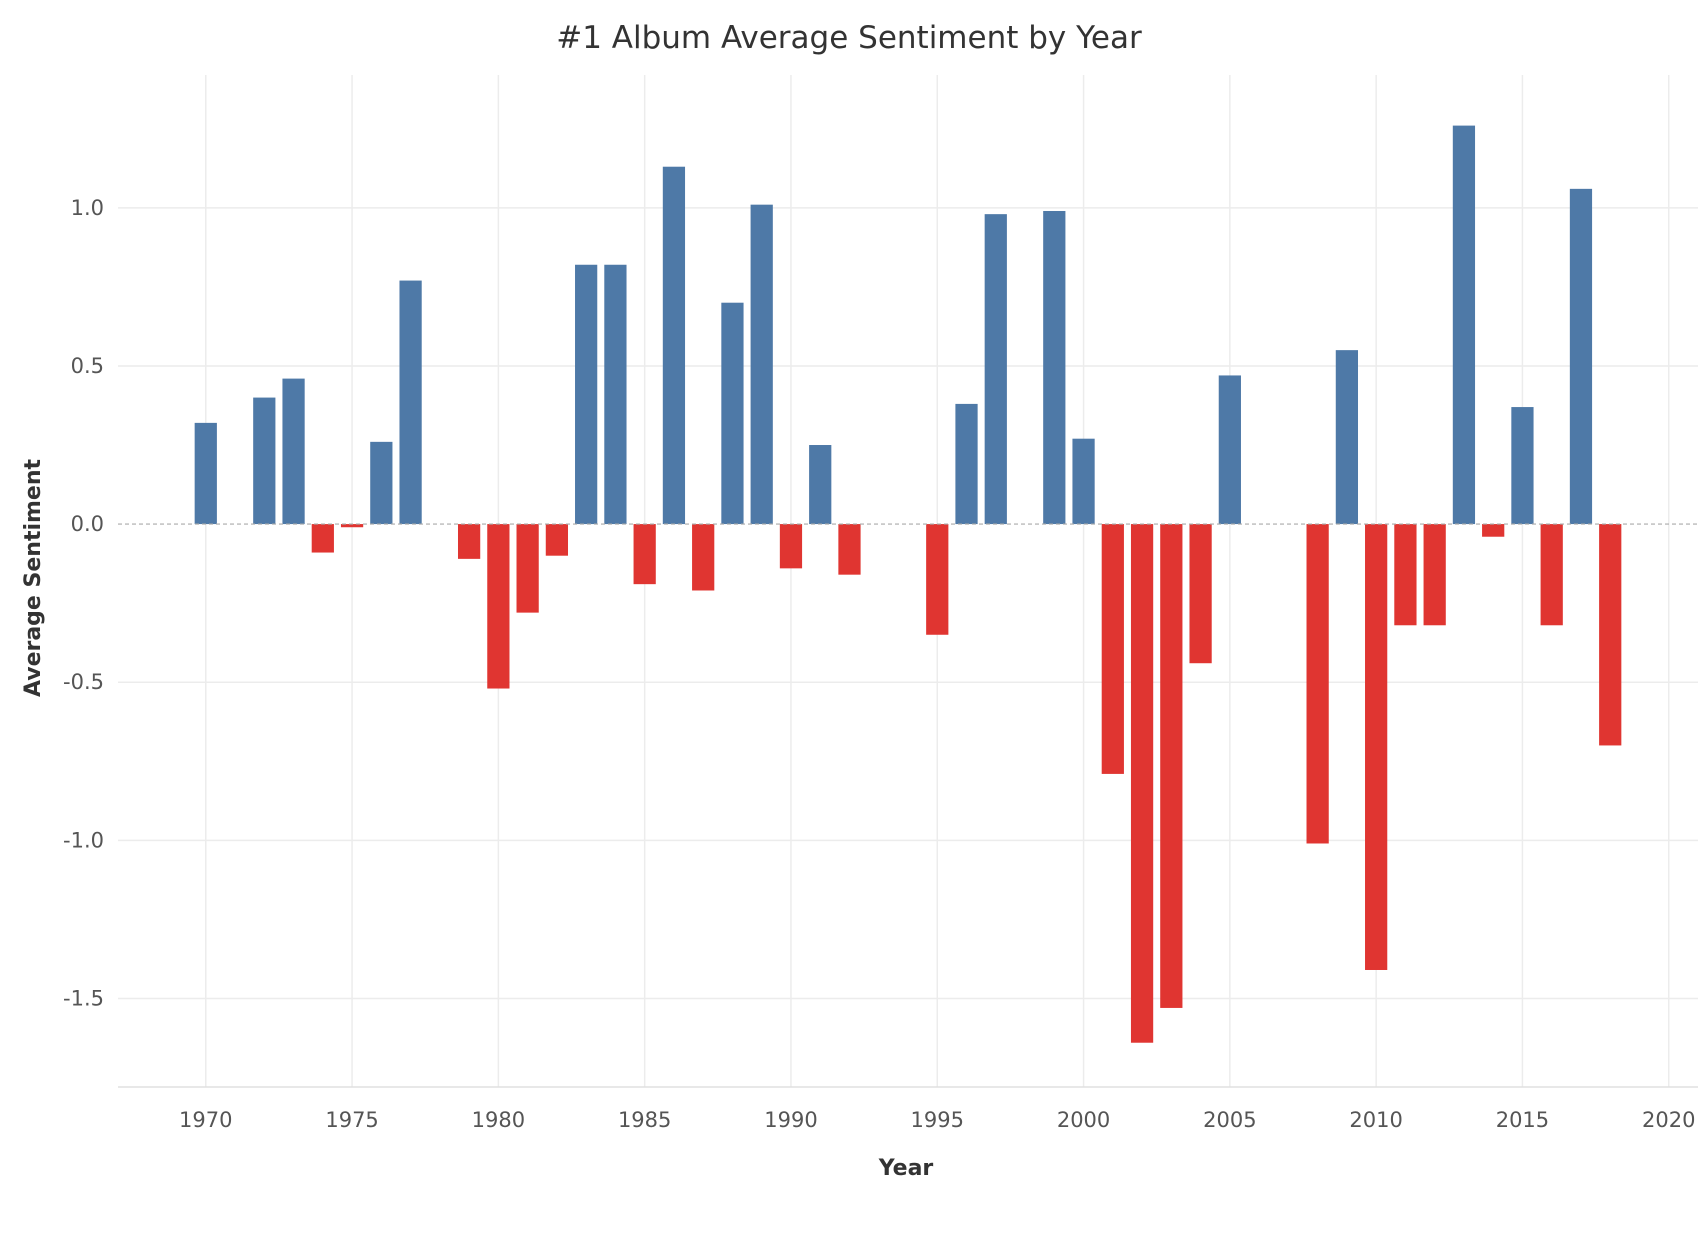 The height and width of the screenshot is (1252, 1698). Describe the element at coordinates (352, 526) in the screenshot. I see `bar-1975` at that location.